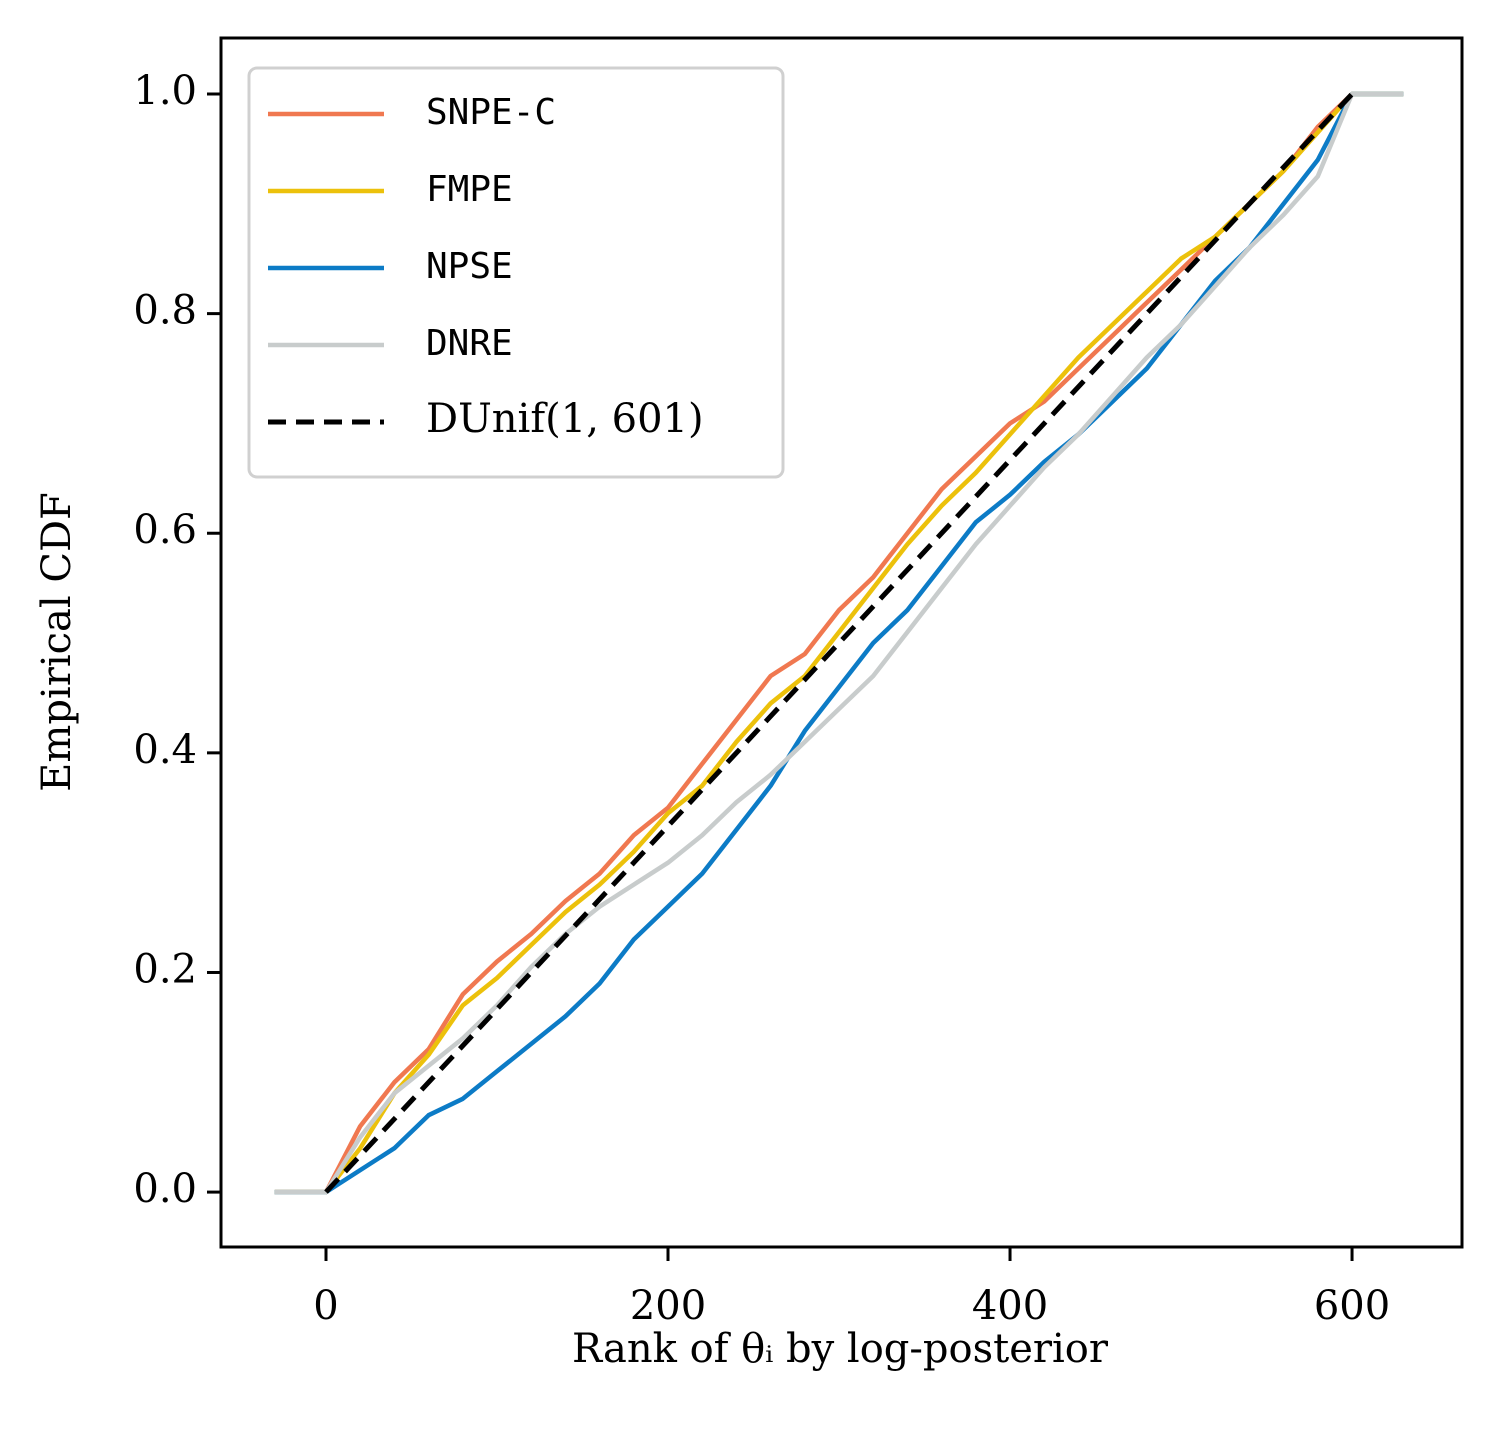  I want to click on y-axis-label: Empirical CDF, so click(57, 642).